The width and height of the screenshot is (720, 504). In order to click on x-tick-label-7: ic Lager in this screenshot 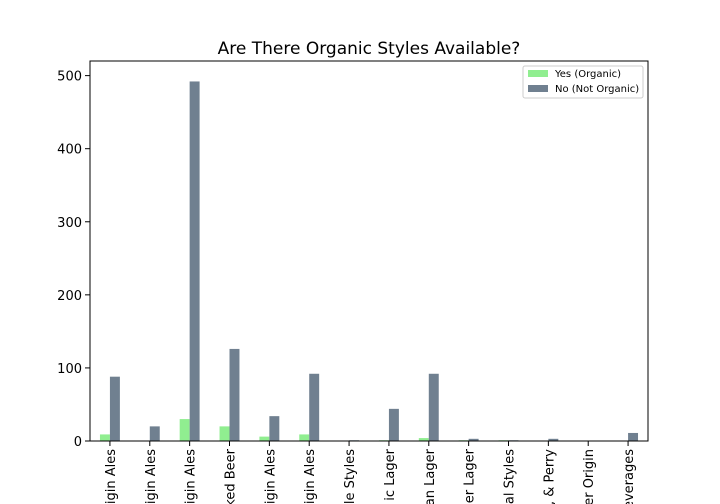, I will do `click(390, 474)`.